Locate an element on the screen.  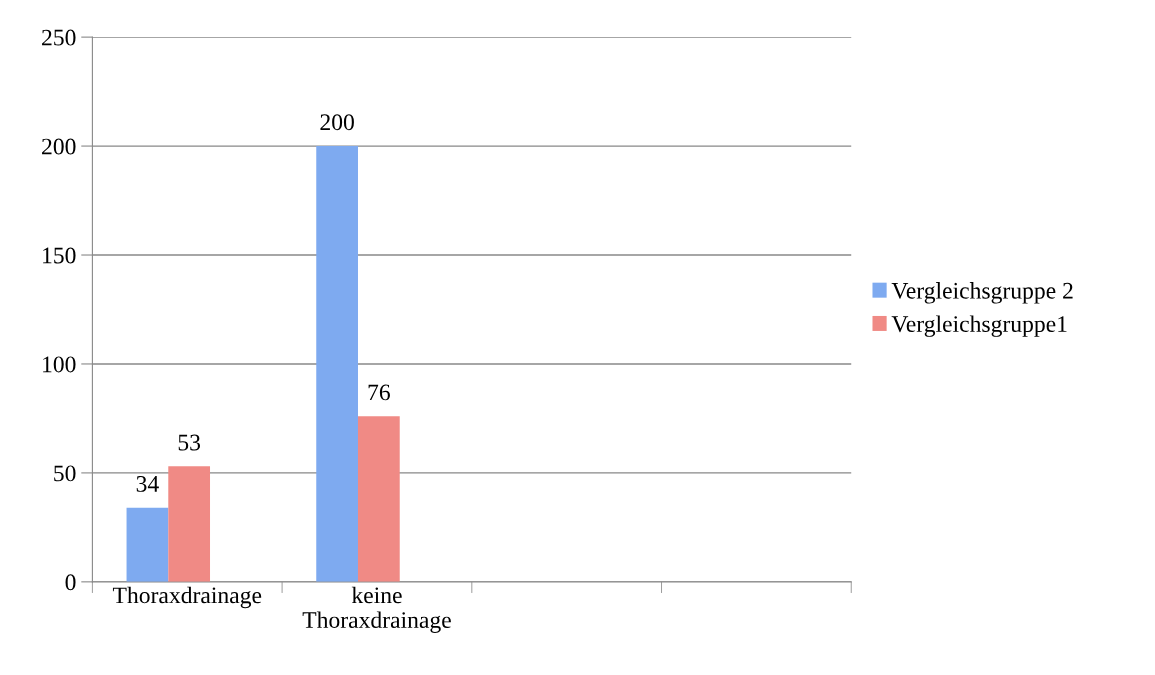
x-tick-label: Thoraxdrainage is located at coordinates (187, 597).